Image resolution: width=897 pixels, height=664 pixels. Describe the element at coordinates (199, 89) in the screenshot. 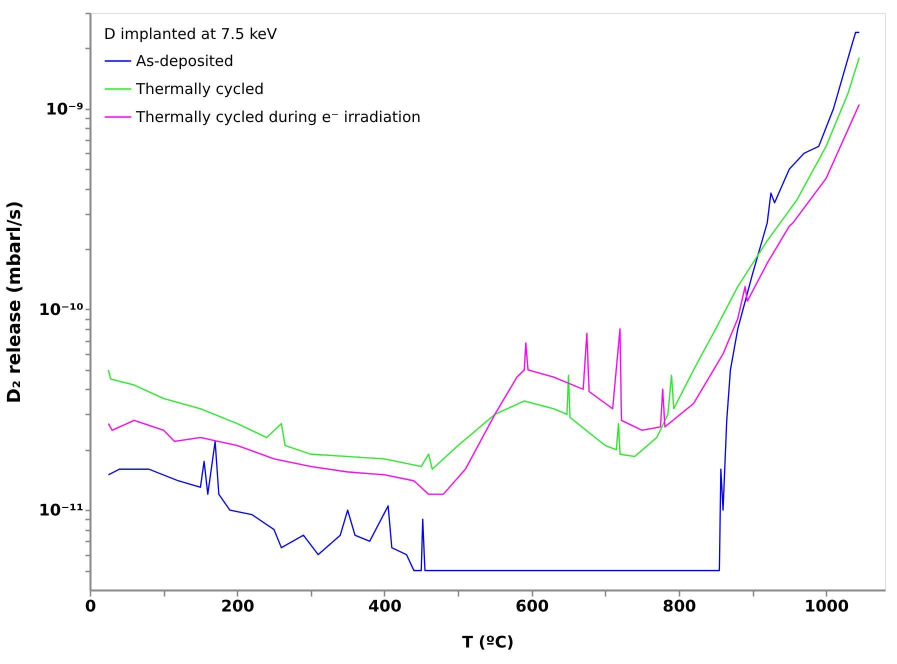

I see `legend-label: Thermally cycled` at that location.